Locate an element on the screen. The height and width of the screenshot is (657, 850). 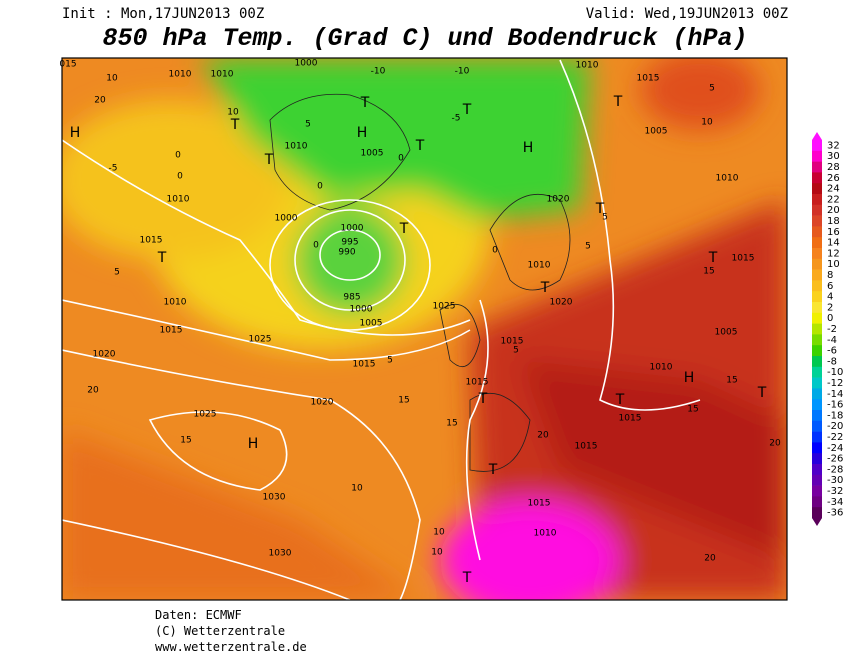
colorbar-label: -24 is located at coordinates (835, 448).